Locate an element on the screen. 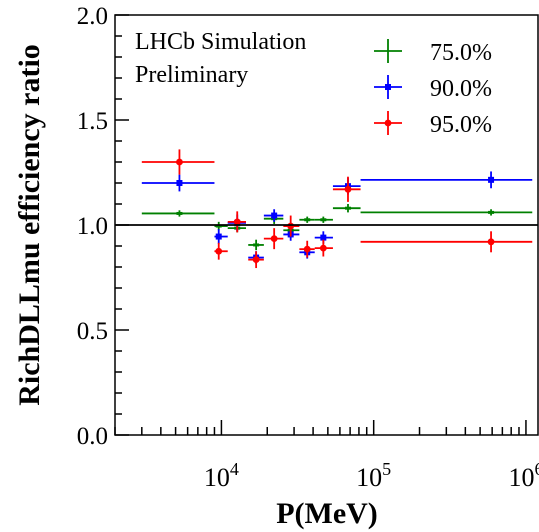  legend-entry: 95.0% is located at coordinates (433, 124).